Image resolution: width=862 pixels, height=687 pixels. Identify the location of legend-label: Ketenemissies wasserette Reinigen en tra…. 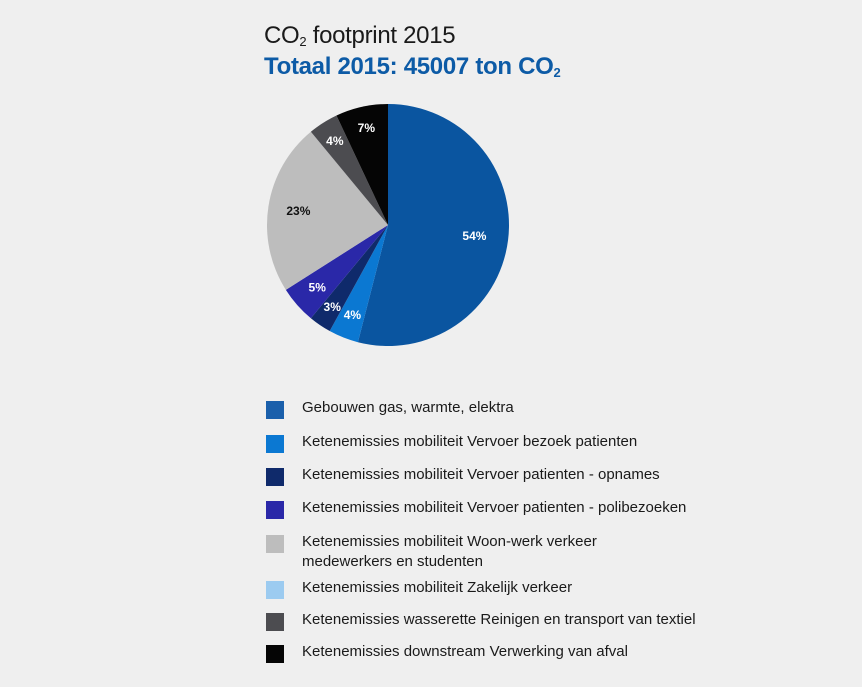
(512, 620).